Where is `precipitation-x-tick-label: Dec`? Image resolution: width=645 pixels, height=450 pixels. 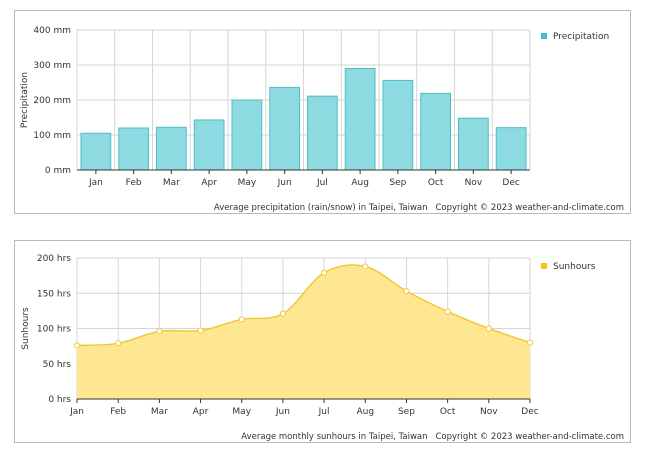
precipitation-x-tick-label: Dec is located at coordinates (510, 183).